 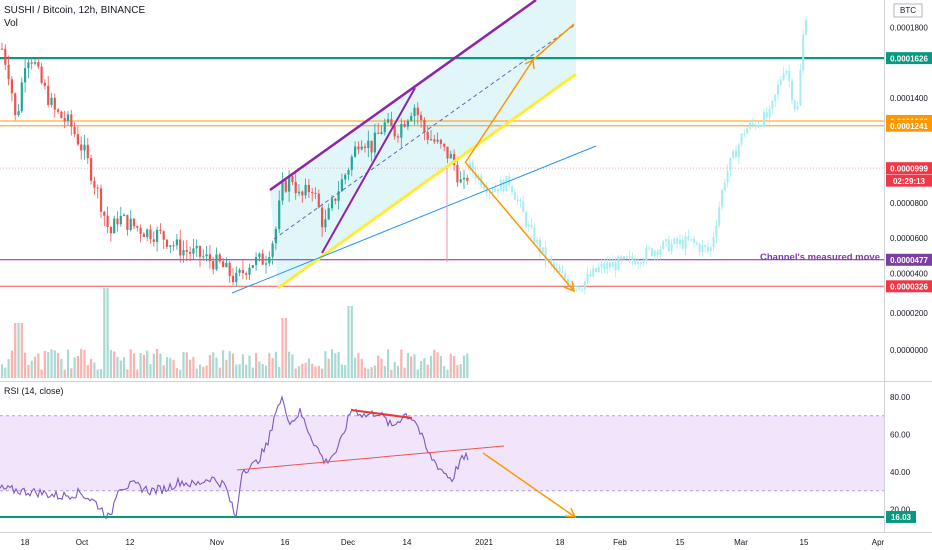 What do you see at coordinates (34, 391) in the screenshot?
I see `rsi-title: RSI (14, close)` at bounding box center [34, 391].